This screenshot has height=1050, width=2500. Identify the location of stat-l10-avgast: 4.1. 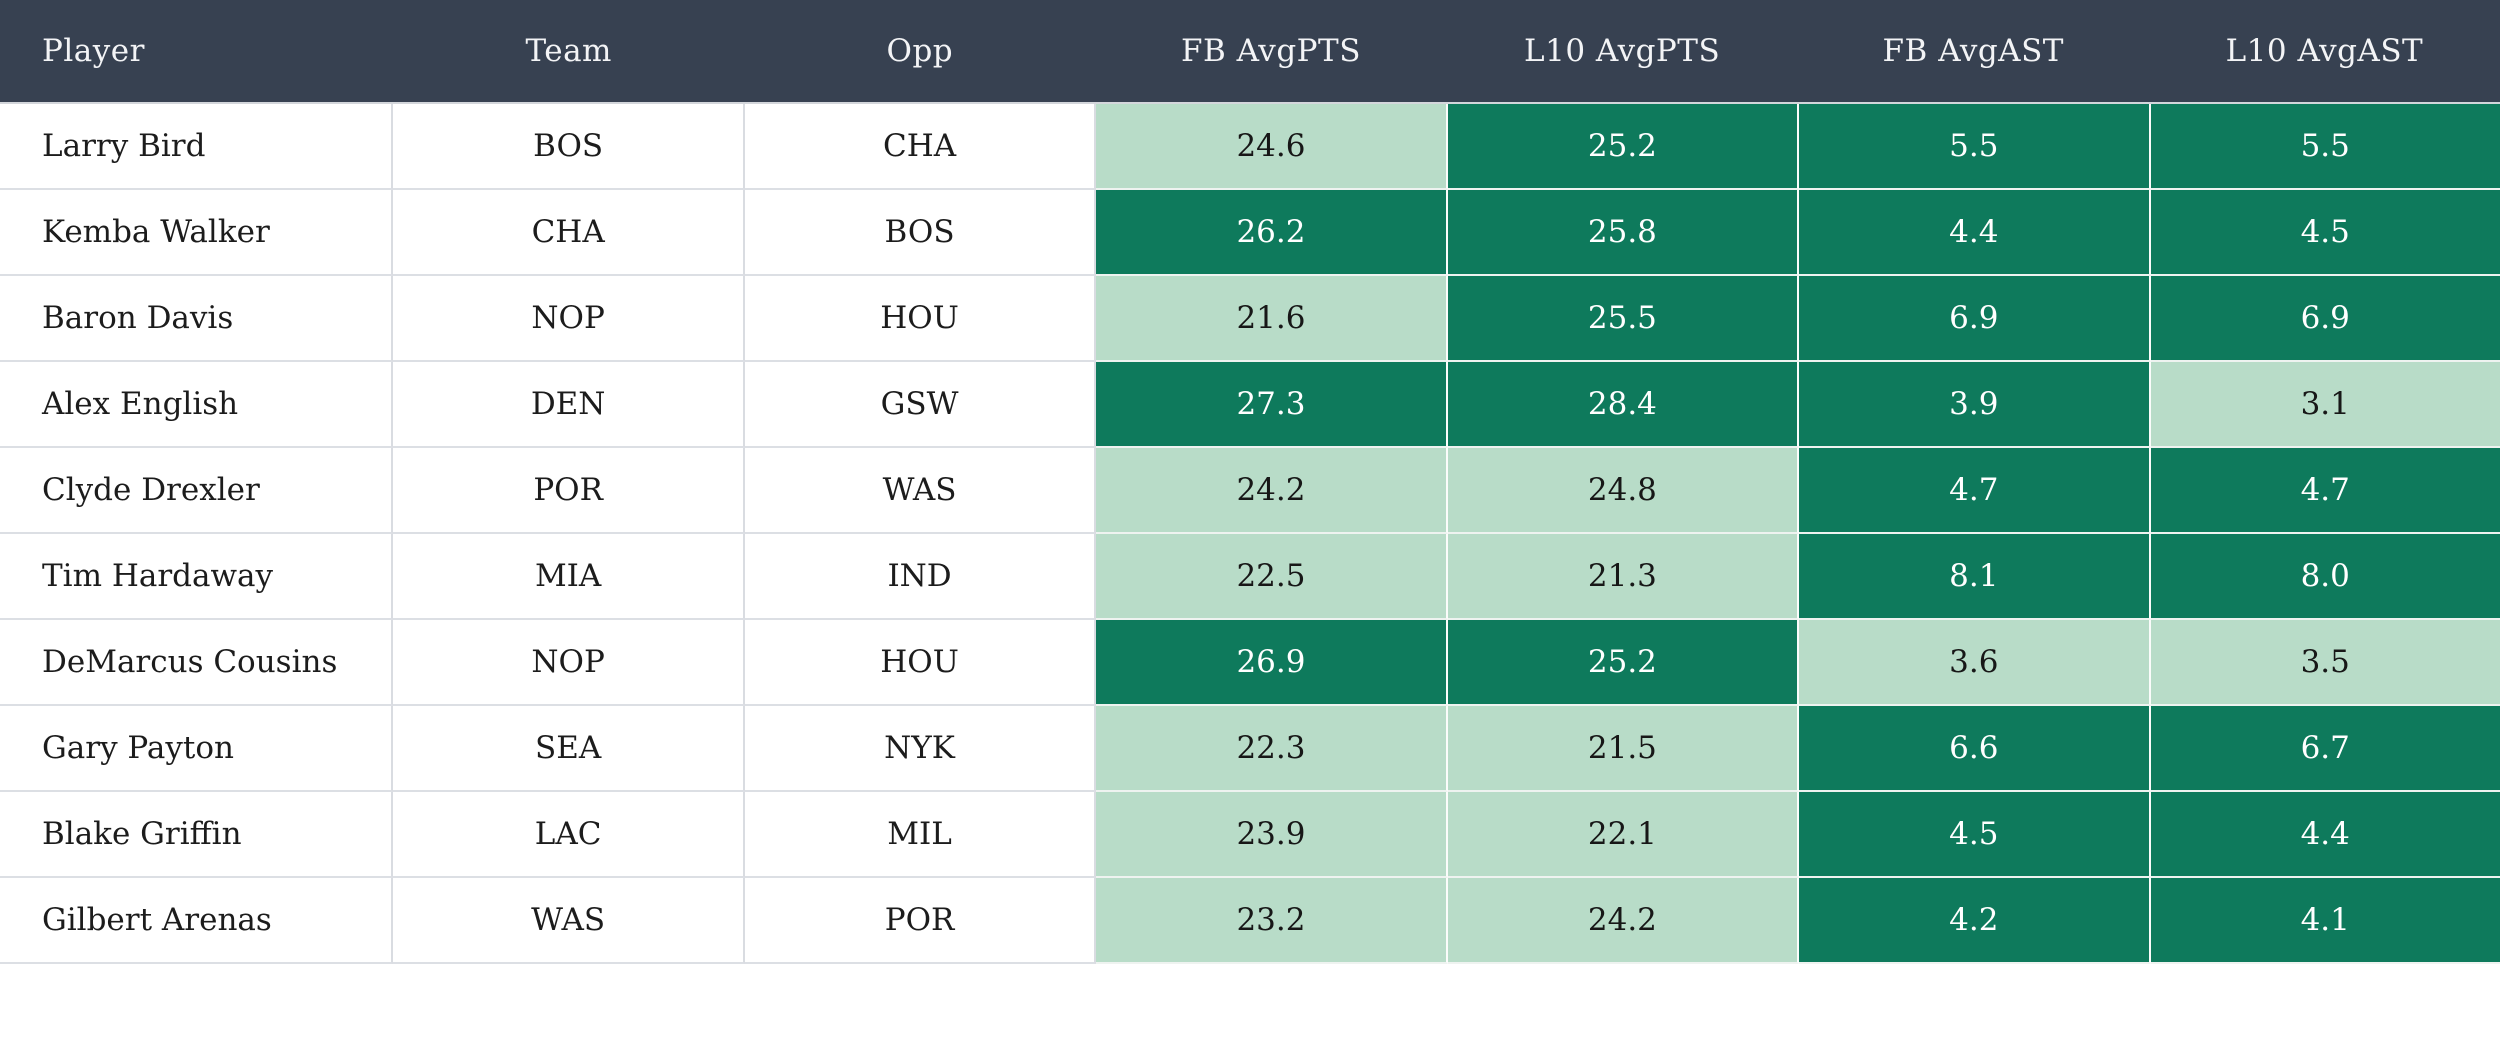
(2325, 921).